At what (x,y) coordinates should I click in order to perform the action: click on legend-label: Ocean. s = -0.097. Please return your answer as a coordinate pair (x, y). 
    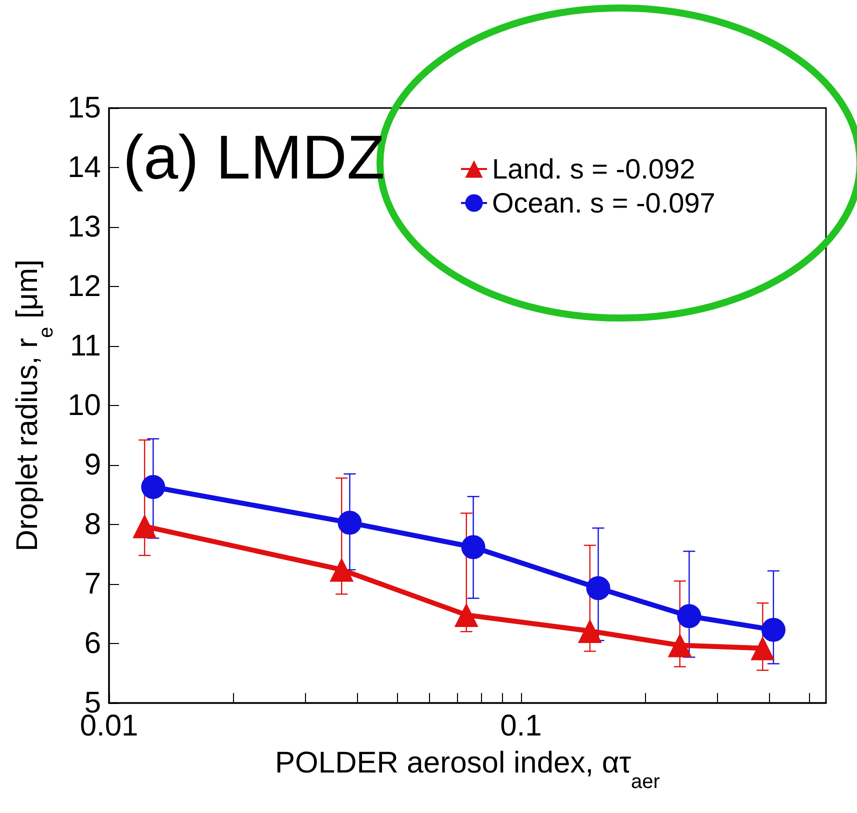
    Looking at the image, I should click on (604, 203).